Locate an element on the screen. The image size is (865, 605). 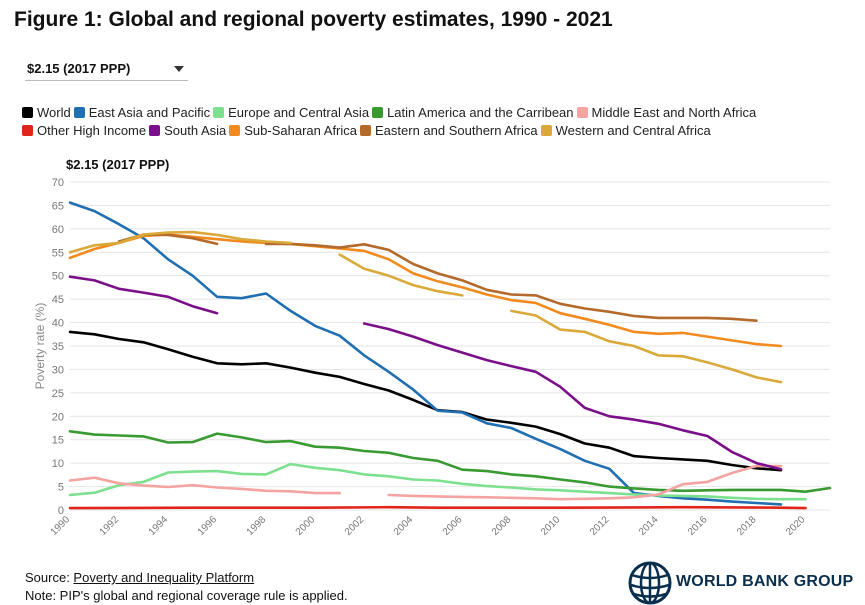
chart-subtitle: $2.15 (2017 PPP) is located at coordinates (118, 164).